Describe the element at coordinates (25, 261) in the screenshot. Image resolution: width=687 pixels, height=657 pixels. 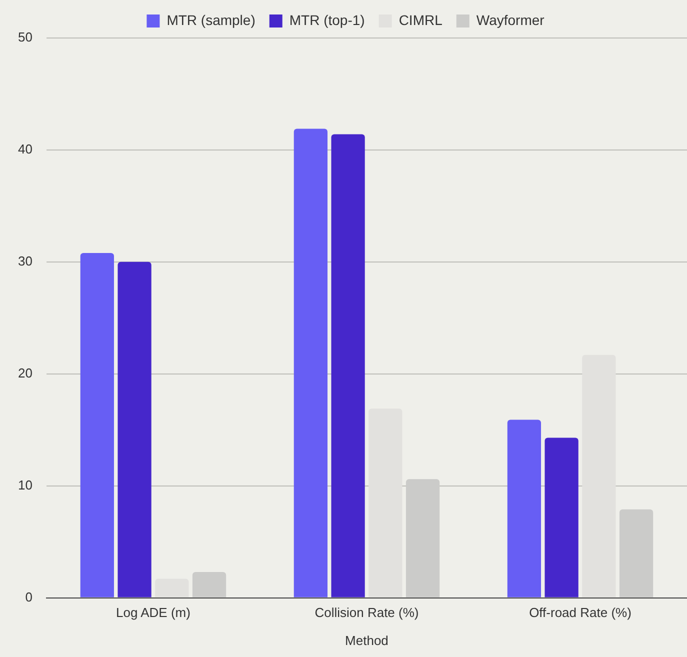
I see `y-tick-label: 30` at that location.